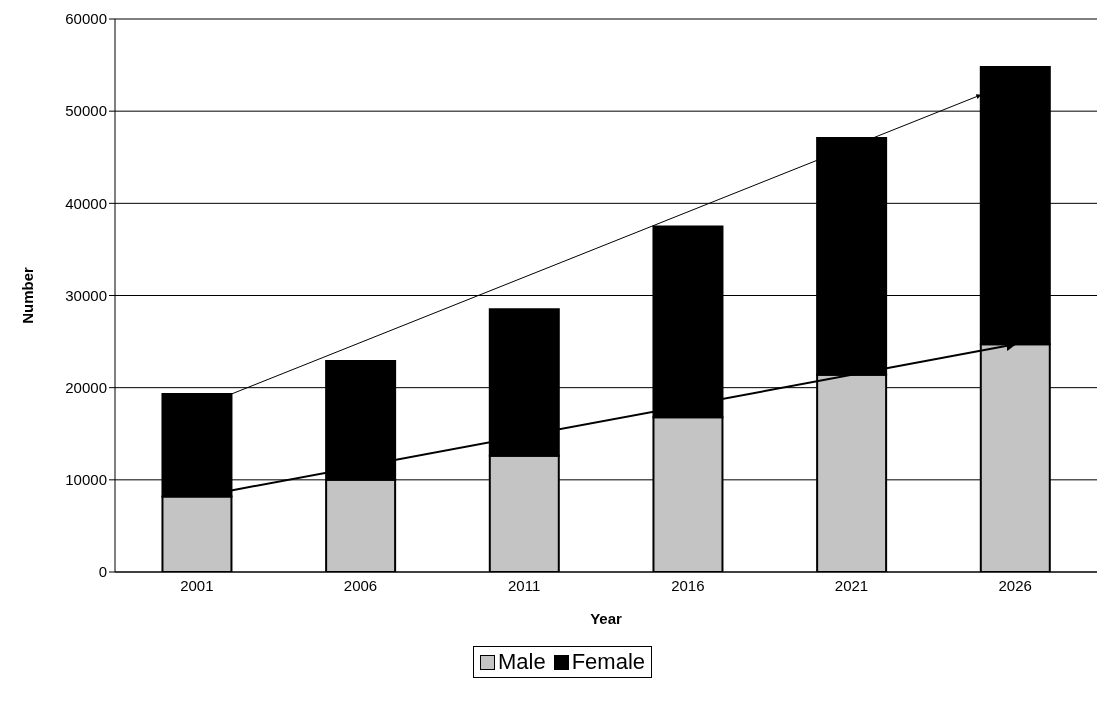 The width and height of the screenshot is (1110, 709). Describe the element at coordinates (688, 585) in the screenshot. I see `x-tick-label: 2016` at that location.